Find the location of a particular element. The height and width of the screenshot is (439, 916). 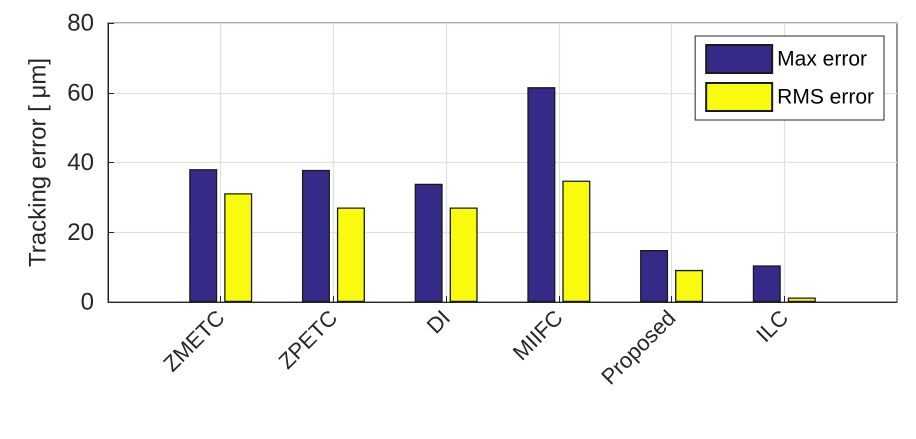

y-tick-label: 80 is located at coordinates (80, 23).